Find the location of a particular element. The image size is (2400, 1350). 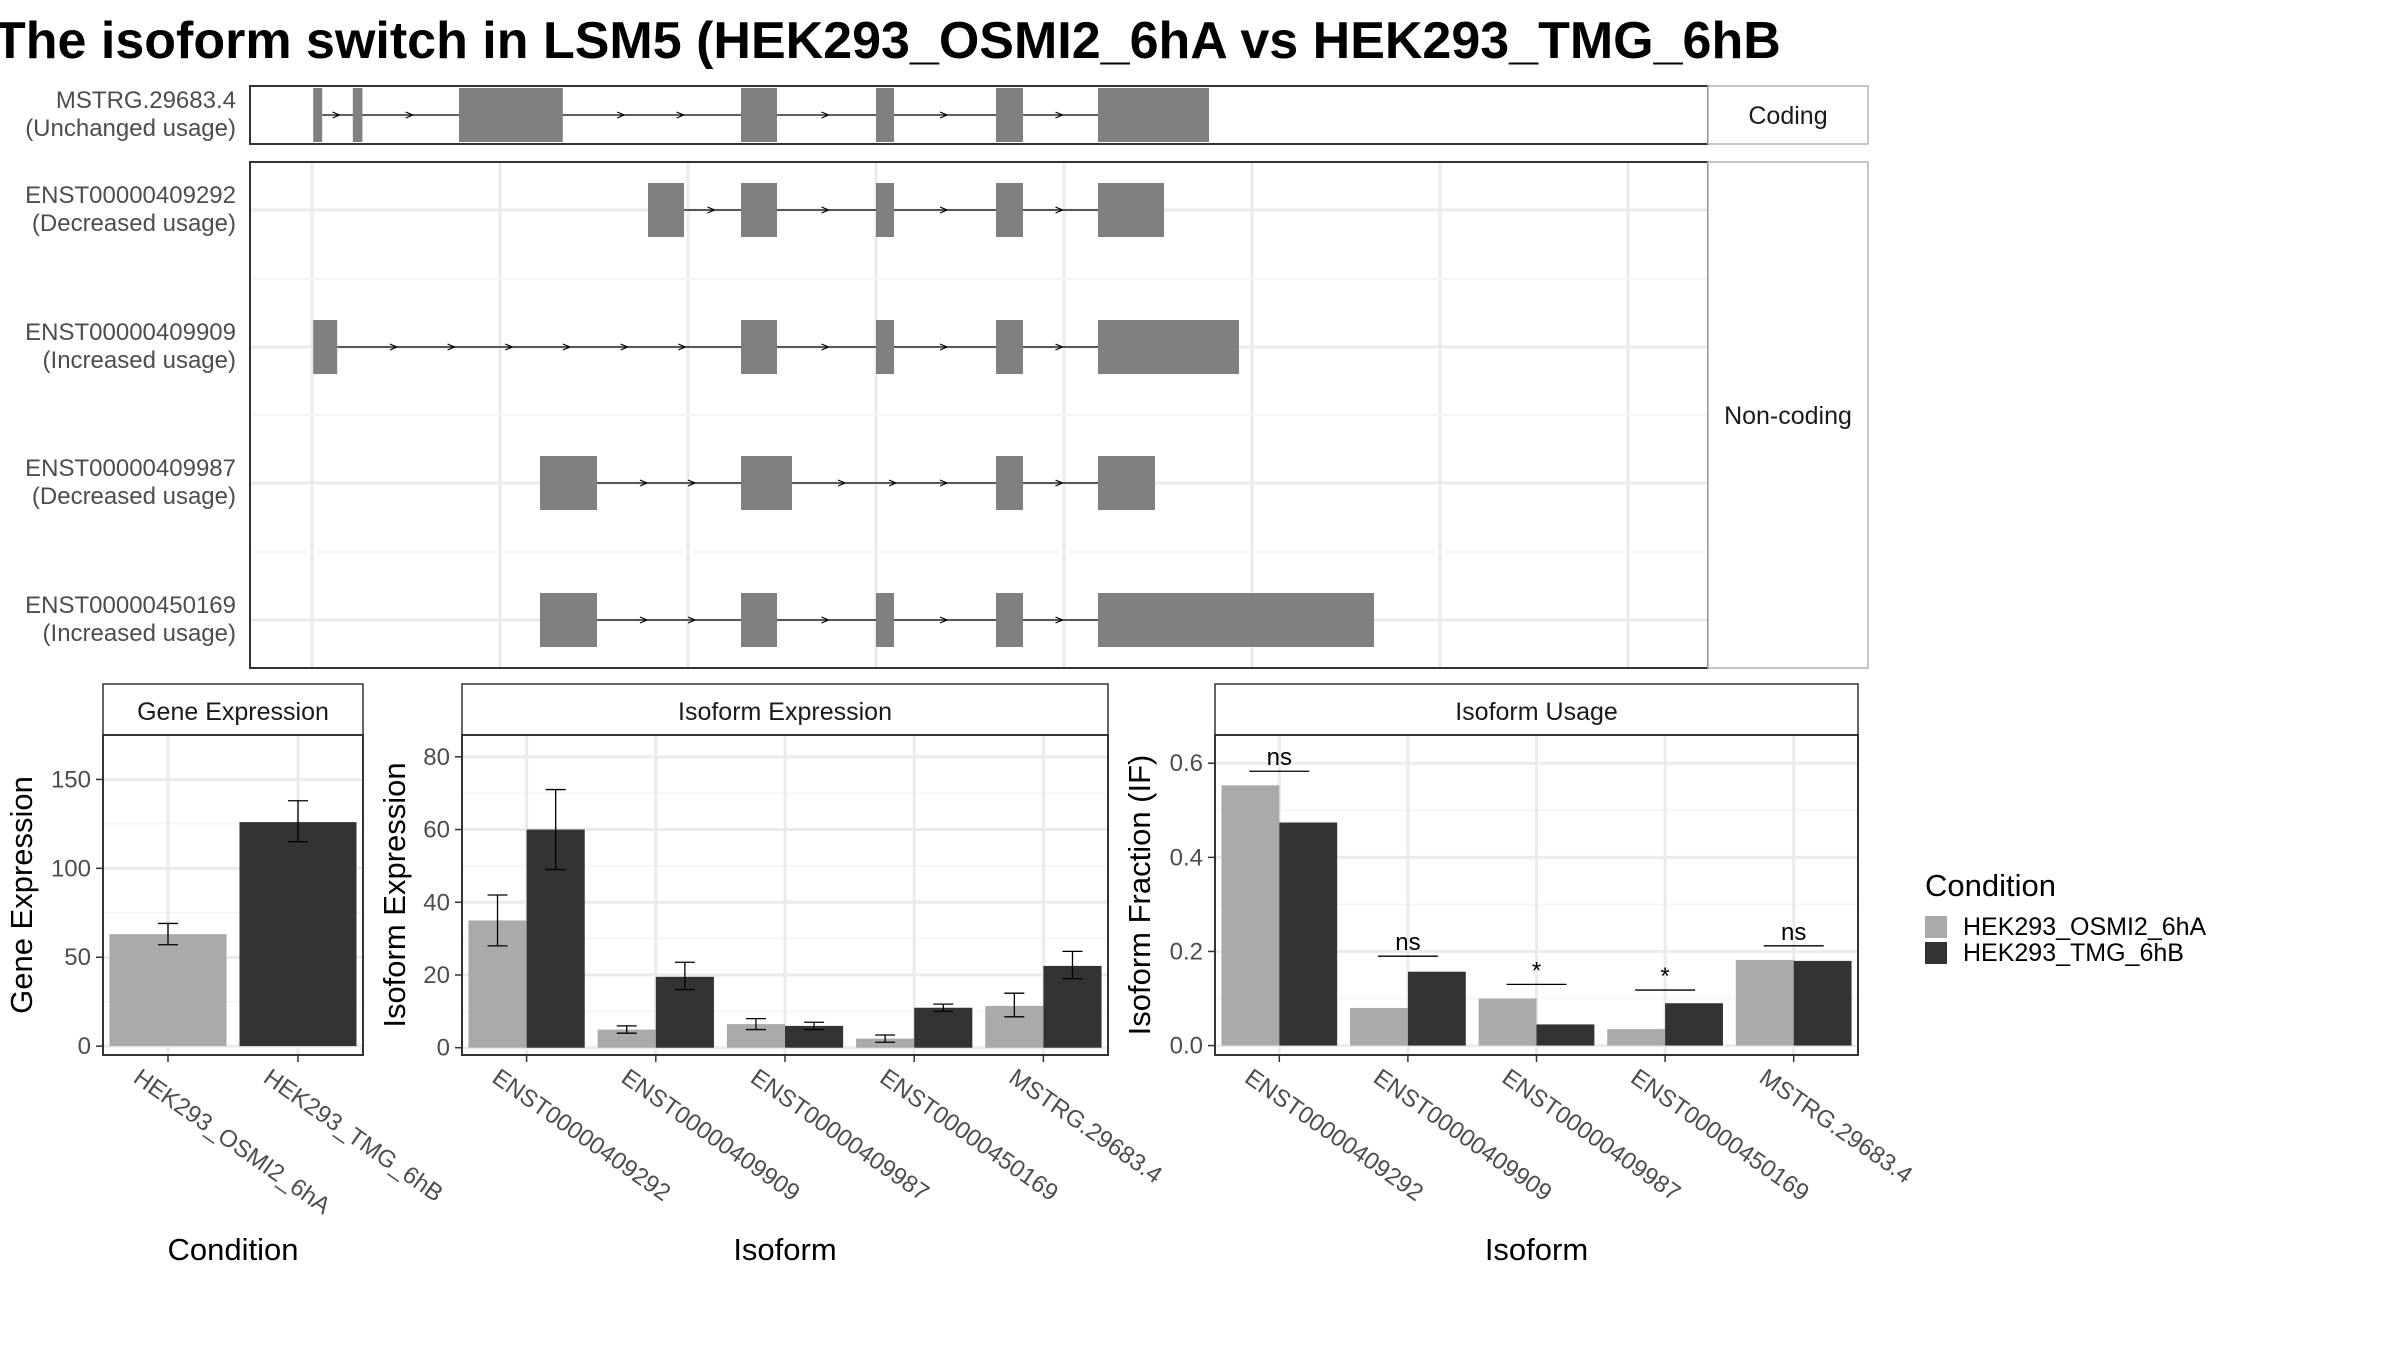

x-axis-title: Condition is located at coordinates (233, 1249).